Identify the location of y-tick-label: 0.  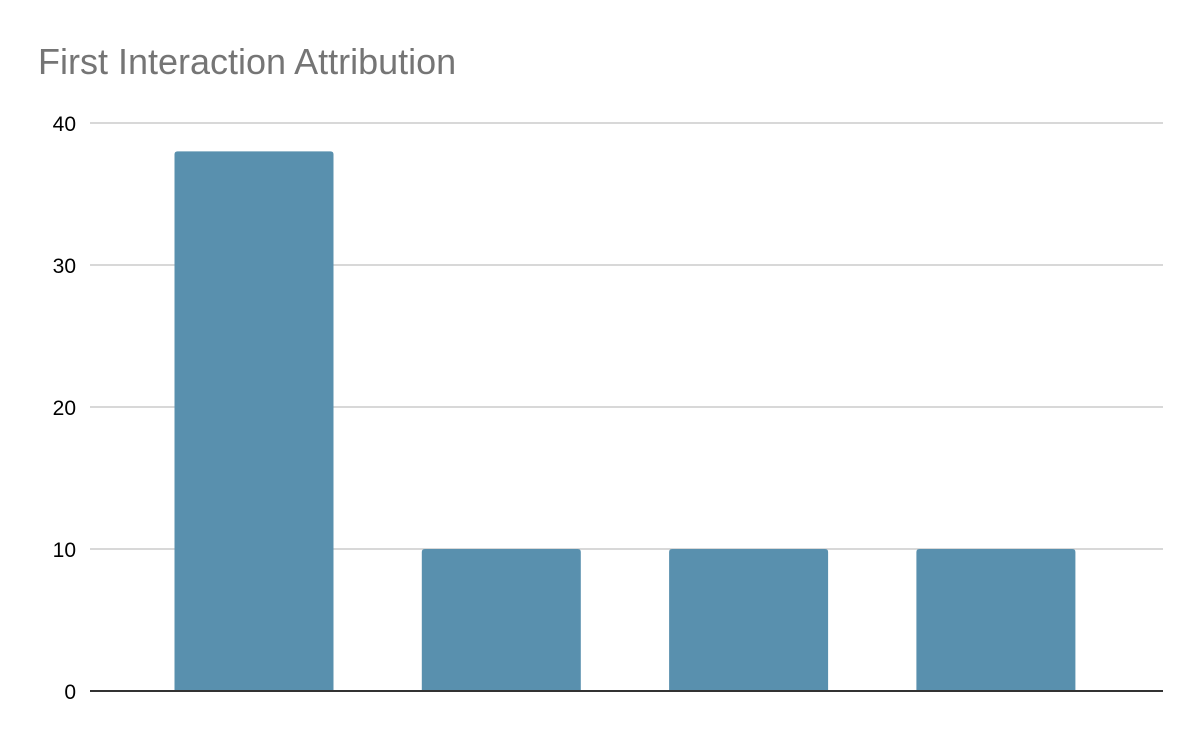
(70, 692).